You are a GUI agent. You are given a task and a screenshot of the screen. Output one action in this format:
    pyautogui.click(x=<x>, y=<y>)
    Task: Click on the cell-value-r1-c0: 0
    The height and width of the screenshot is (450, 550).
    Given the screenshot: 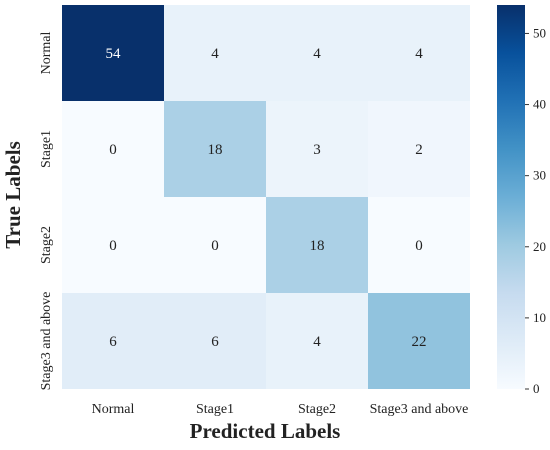 What is the action you would take?
    pyautogui.click(x=113, y=150)
    